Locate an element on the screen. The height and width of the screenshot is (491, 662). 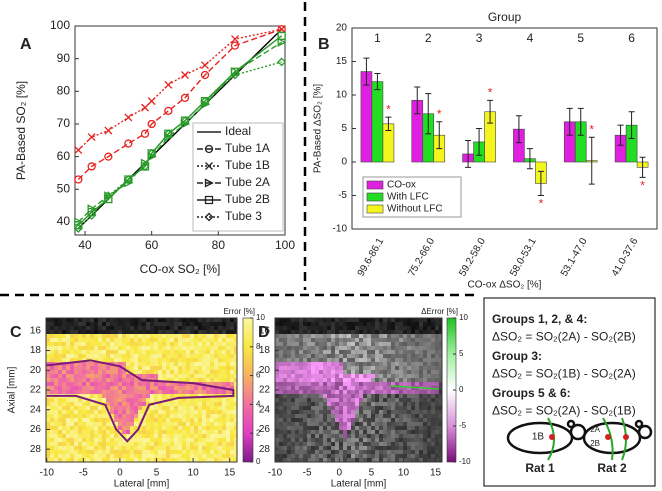
x-tick-label: -5 is located at coordinates (307, 473).